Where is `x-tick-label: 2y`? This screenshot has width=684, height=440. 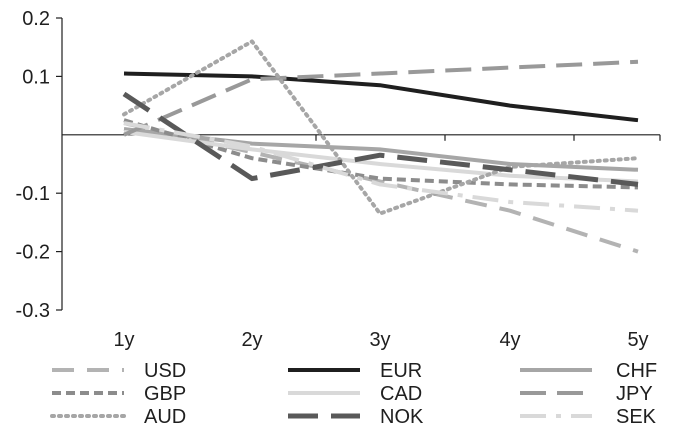
x-tick-label: 2y is located at coordinates (251, 340).